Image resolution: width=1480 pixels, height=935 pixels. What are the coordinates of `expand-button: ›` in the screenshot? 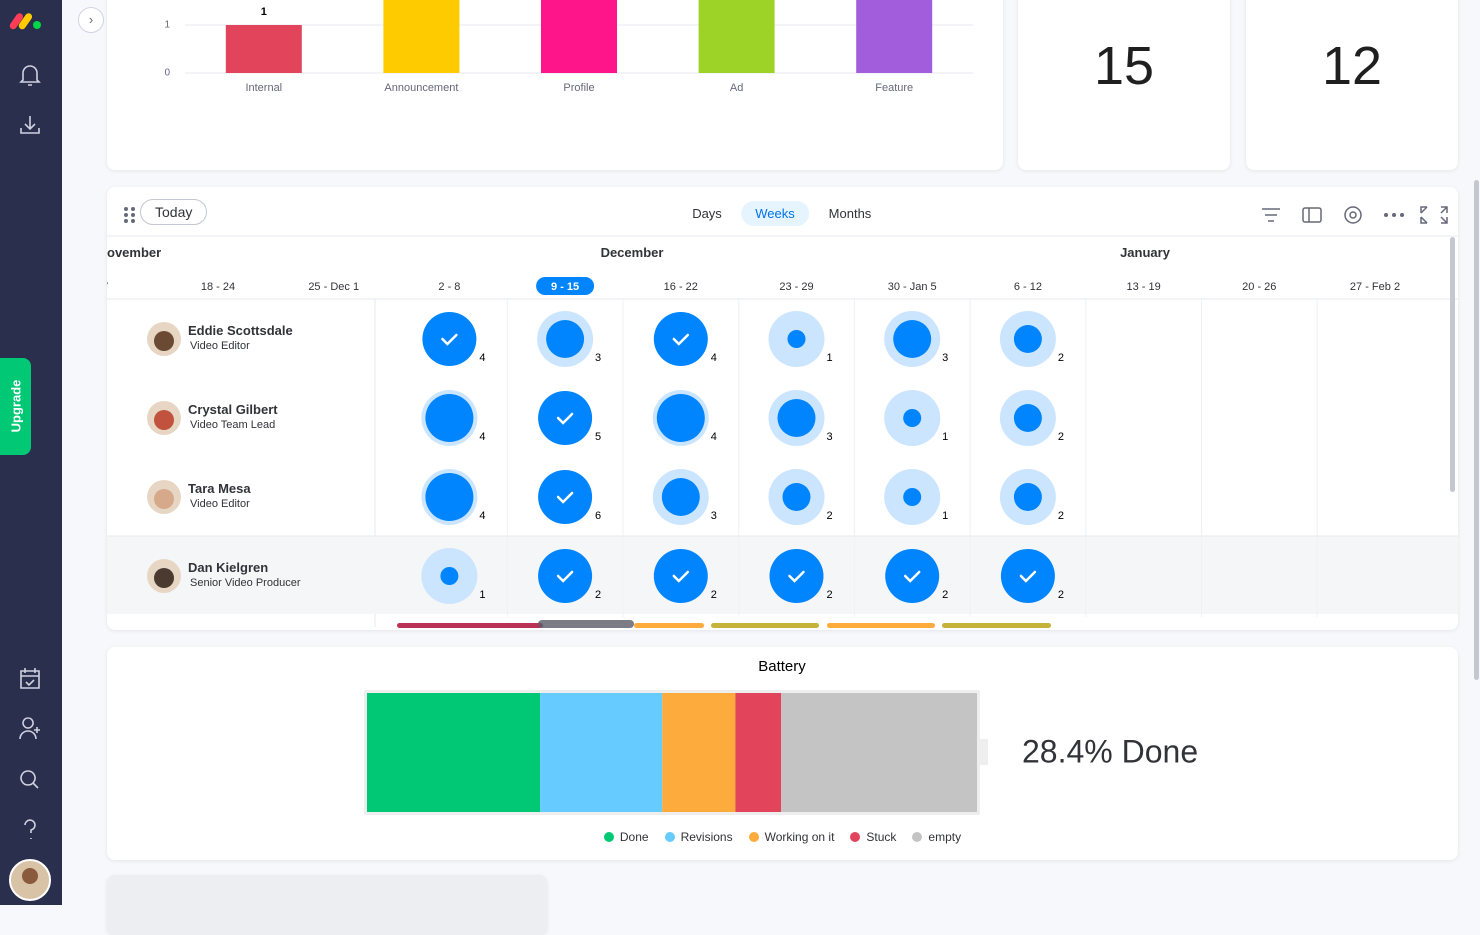 It's located at (91, 20).